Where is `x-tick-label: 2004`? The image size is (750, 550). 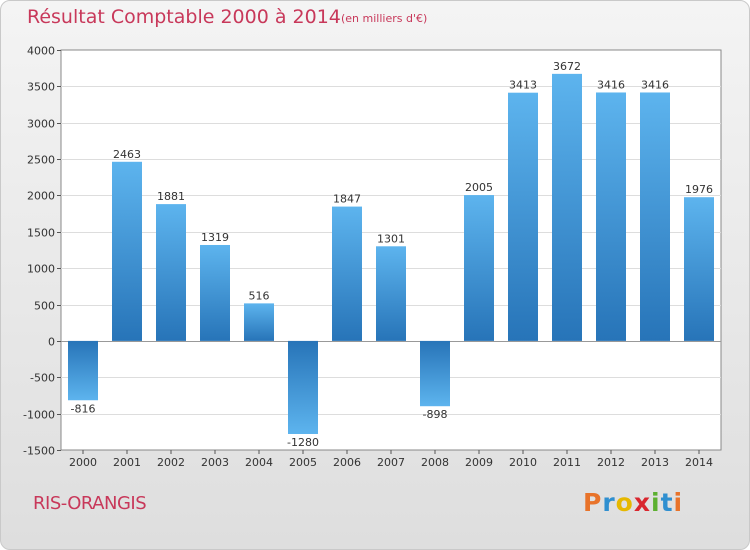 x-tick-label: 2004 is located at coordinates (259, 462).